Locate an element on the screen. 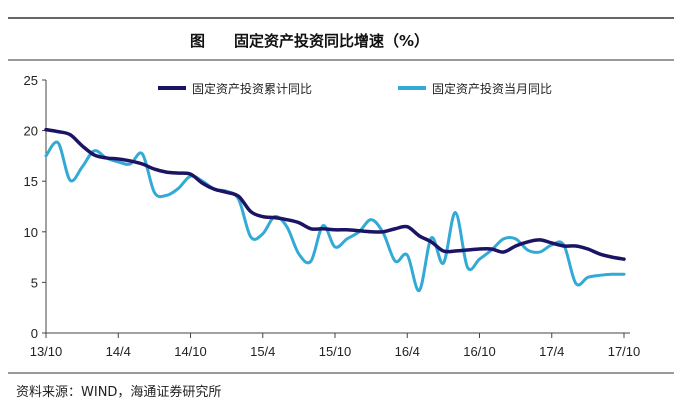 This screenshot has height=409, width=682. y-tick-label: 15 is located at coordinates (31, 181).